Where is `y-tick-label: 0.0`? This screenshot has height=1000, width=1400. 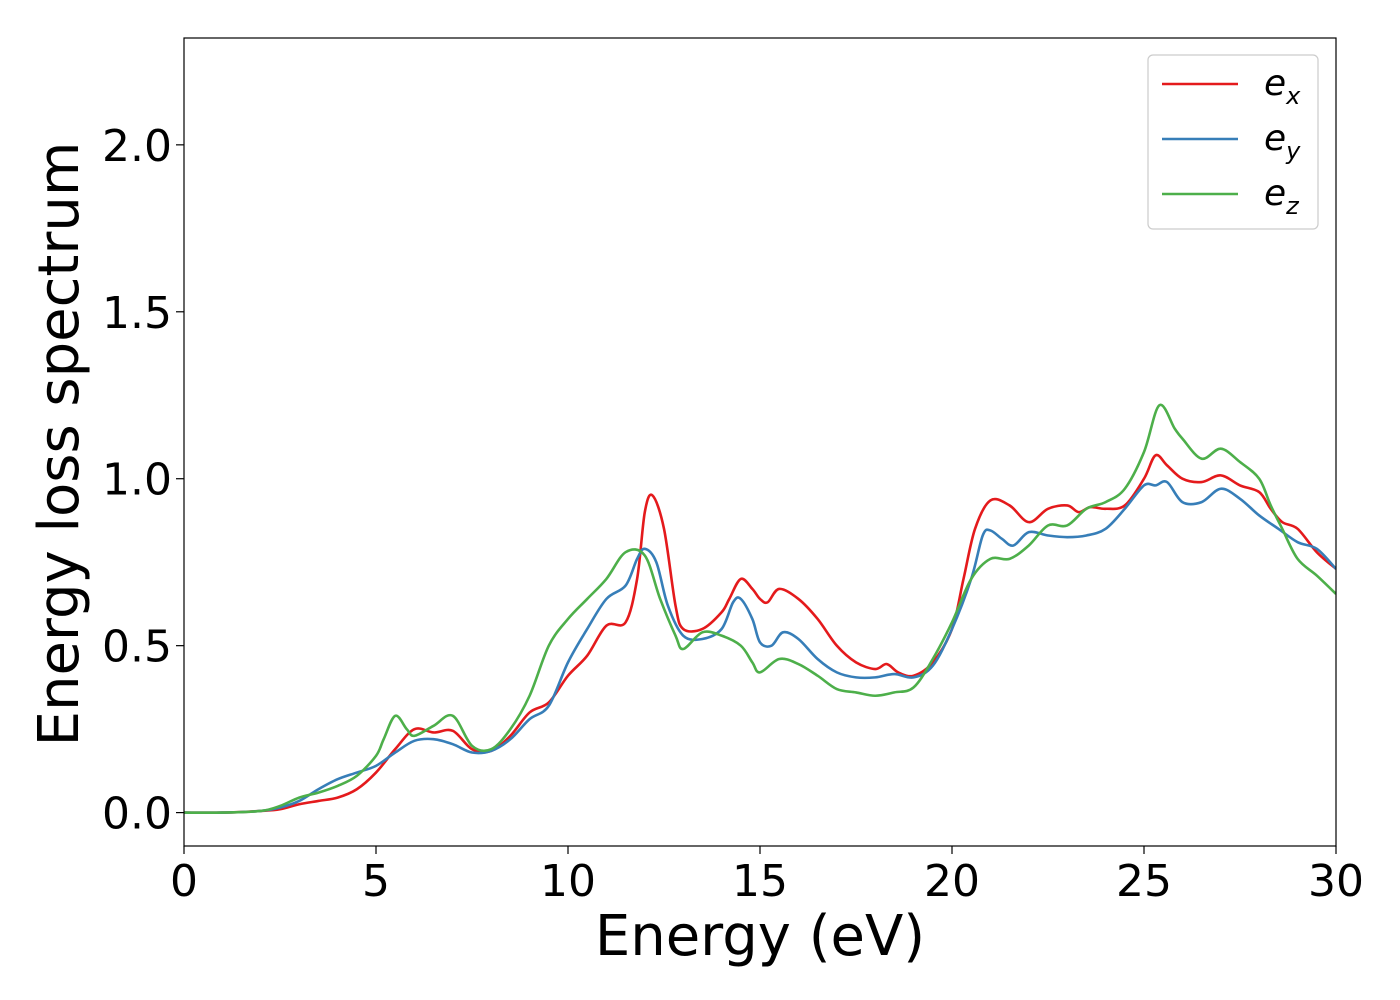 y-tick-label: 0.0 is located at coordinates (137, 814).